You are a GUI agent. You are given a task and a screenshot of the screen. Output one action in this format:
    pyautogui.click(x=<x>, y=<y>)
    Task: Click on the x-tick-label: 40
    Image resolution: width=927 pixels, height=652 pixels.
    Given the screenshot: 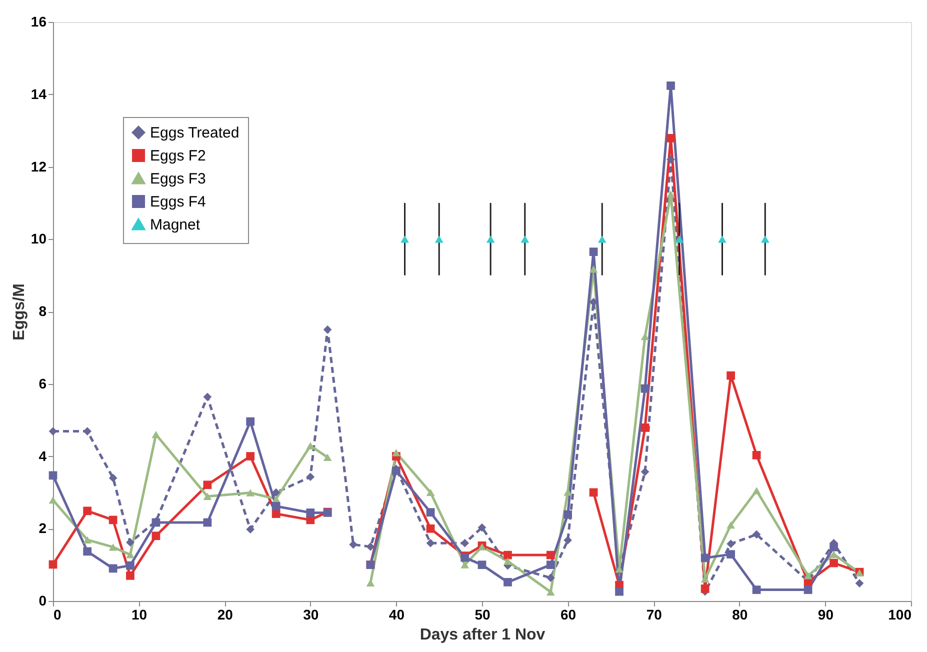 What is the action you would take?
    pyautogui.click(x=396, y=614)
    